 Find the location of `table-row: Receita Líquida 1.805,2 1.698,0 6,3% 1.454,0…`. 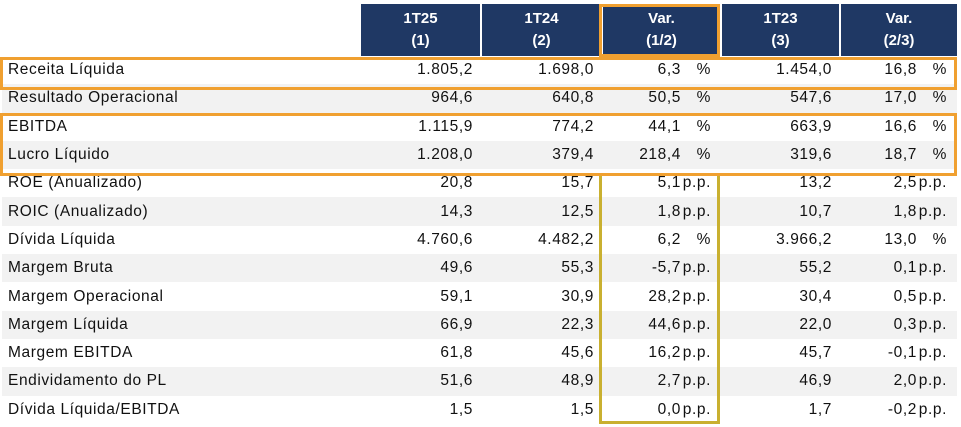

table-row: Receita Líquida 1.805,2 1.698,0 6,3% 1.454,0… is located at coordinates (479, 70).